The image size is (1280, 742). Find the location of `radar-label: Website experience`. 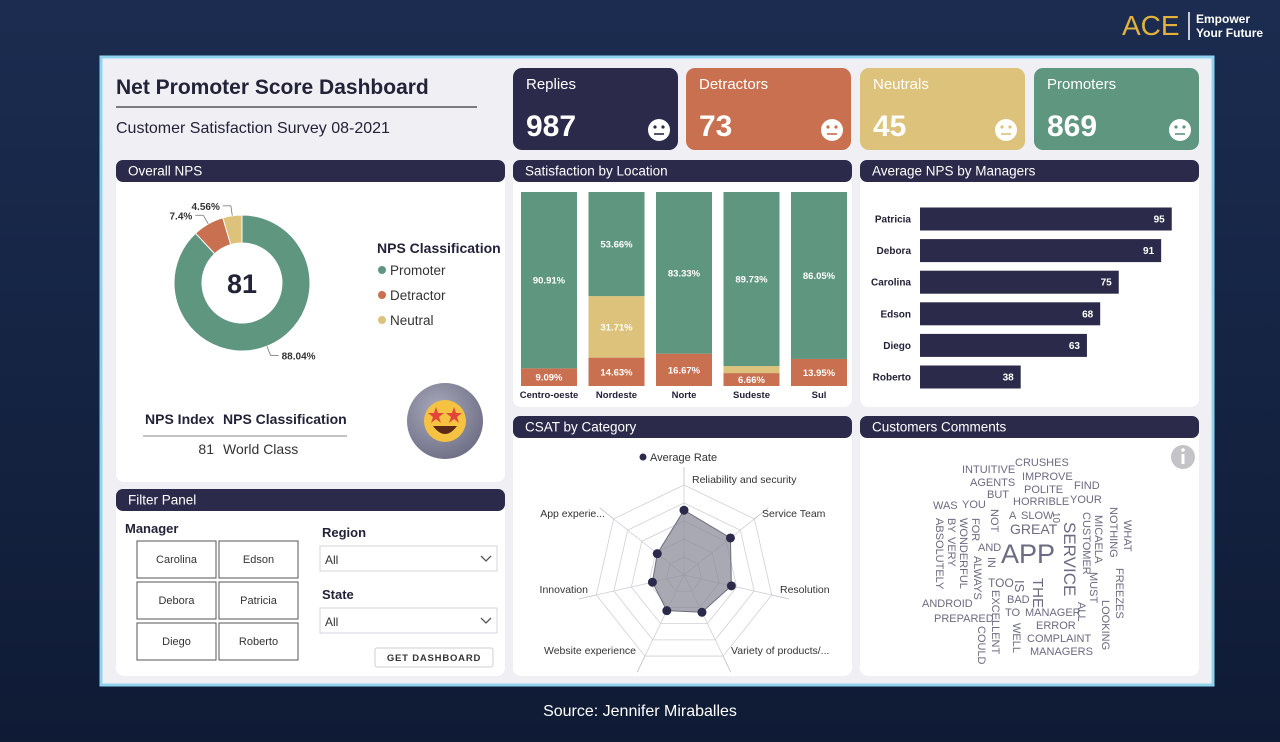

radar-label: Website experience is located at coordinates (590, 651).